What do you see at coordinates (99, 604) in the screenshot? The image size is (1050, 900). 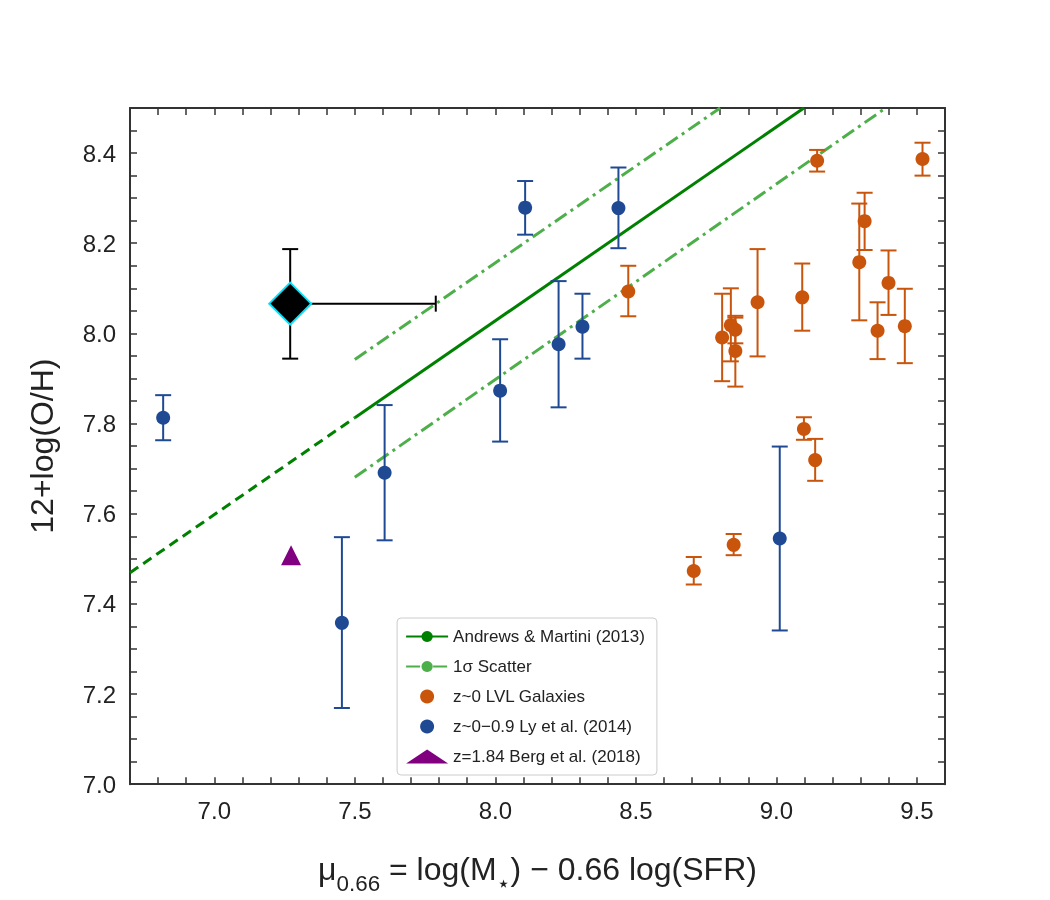 I see `y-tick-label: 7.4` at bounding box center [99, 604].